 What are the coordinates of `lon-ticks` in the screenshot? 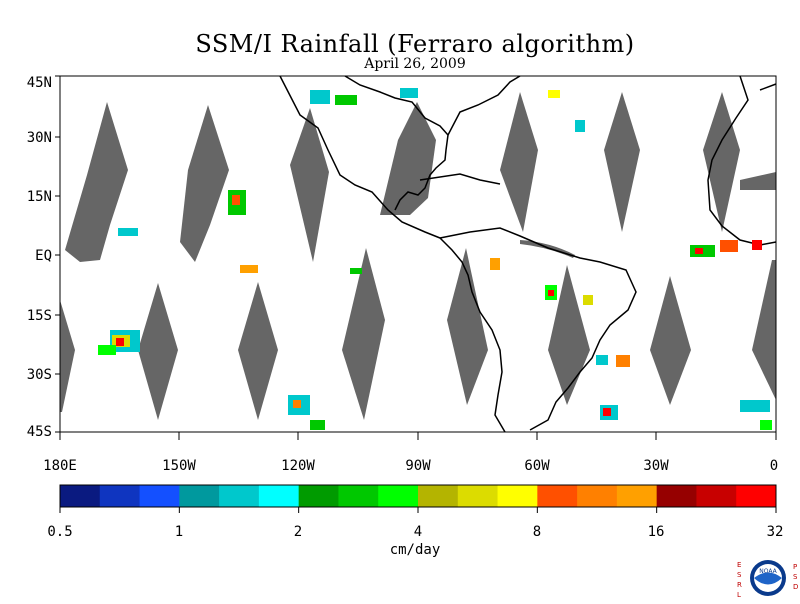 It's located at (418, 436).